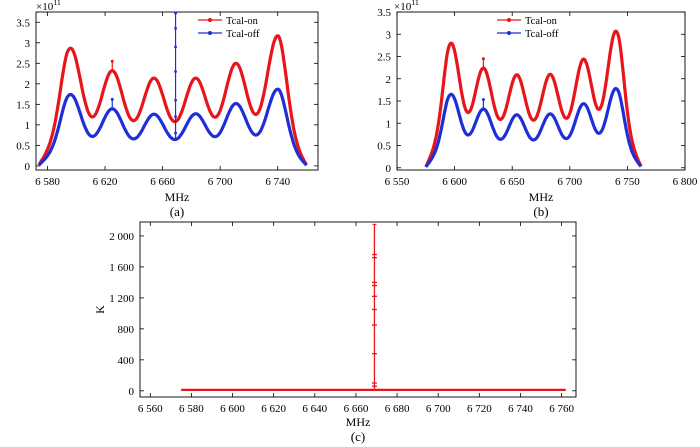  I want to click on x-tick-label: 6 800, so click(685, 182).